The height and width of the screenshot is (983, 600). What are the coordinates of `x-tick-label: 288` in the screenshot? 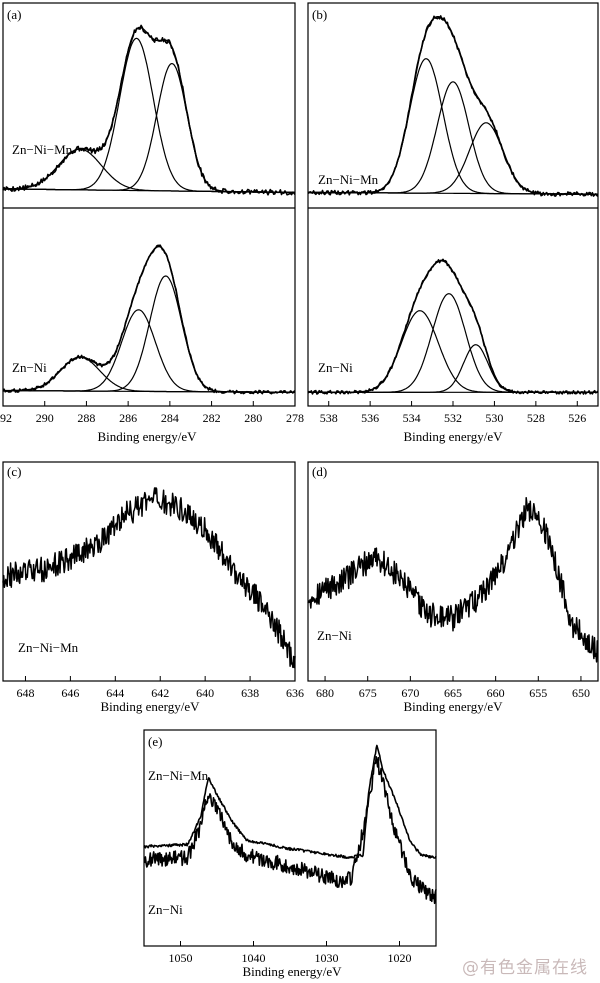 It's located at (86, 418).